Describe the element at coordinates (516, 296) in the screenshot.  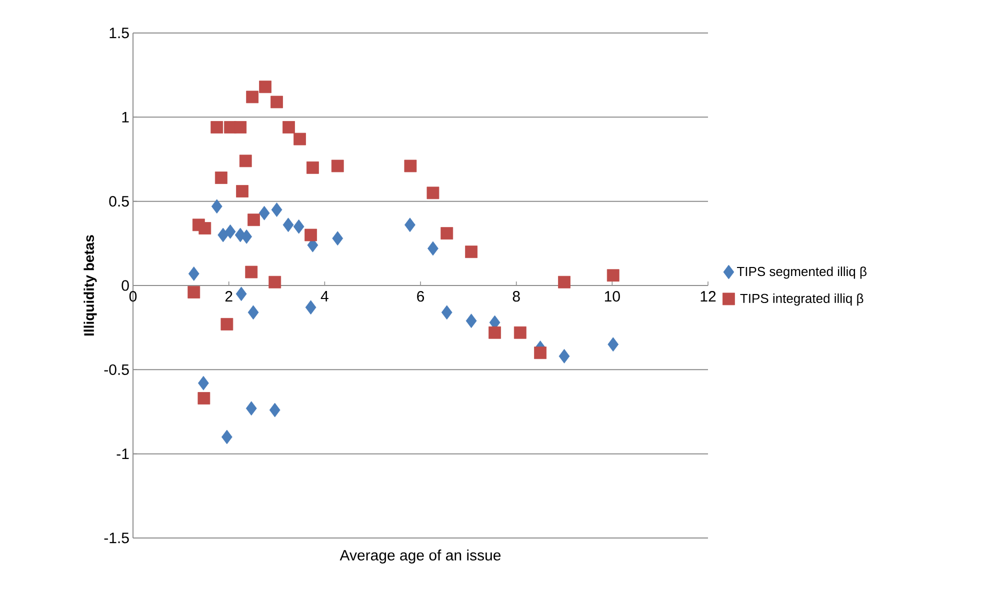
I see `x-tick-label: 8` at that location.